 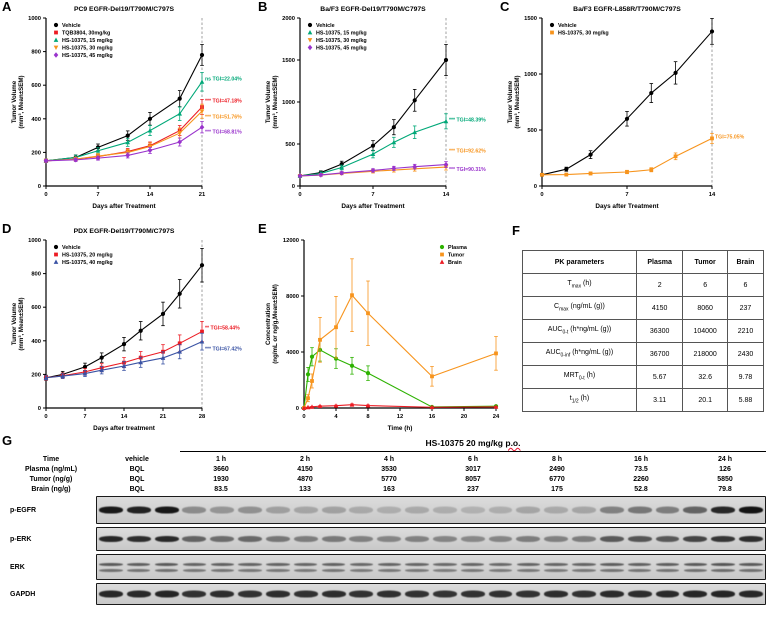 I want to click on svg-text: 1500, so click(x=288, y=61).